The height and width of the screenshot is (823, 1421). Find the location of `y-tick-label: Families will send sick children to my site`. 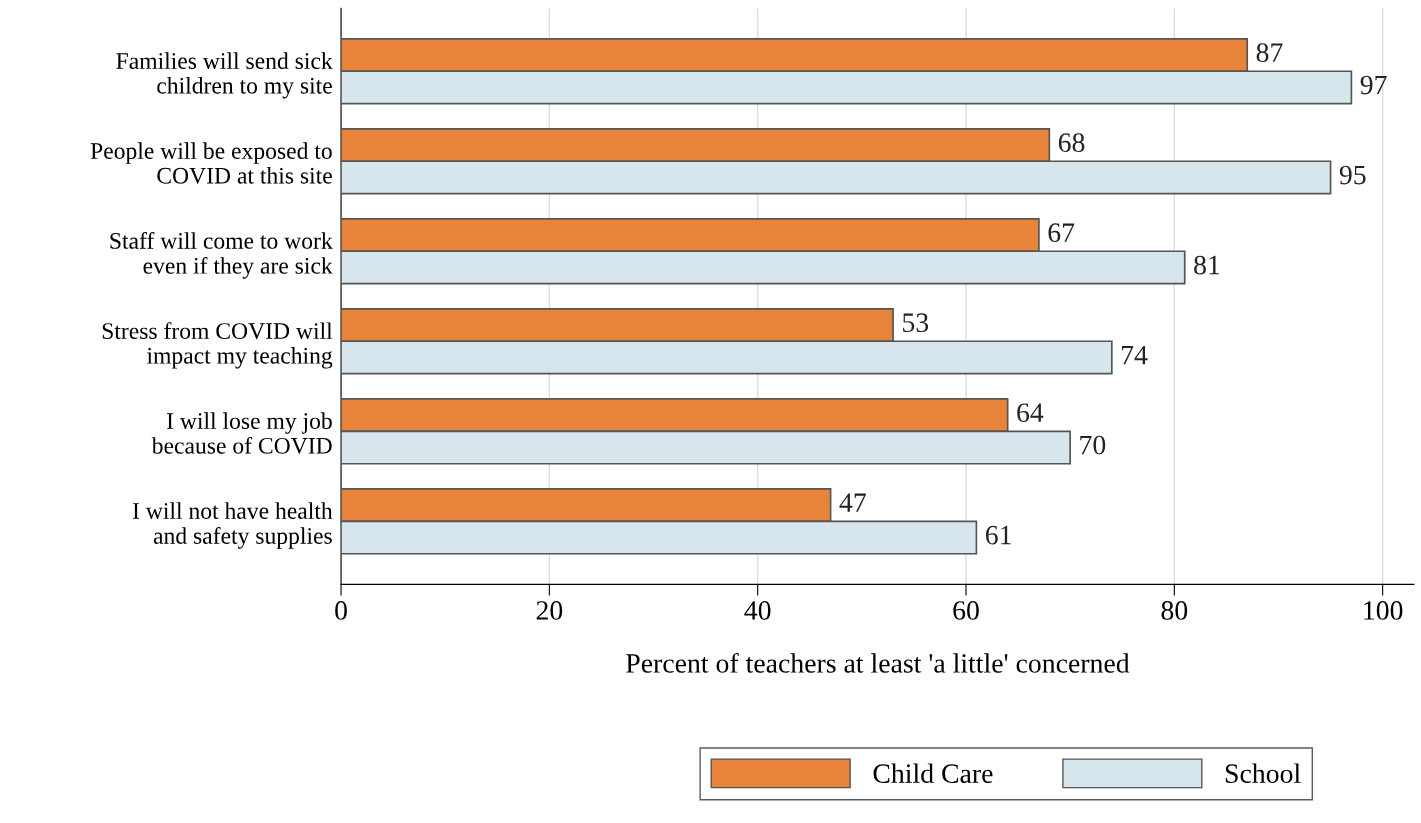

y-tick-label: Families will send sick children to my site is located at coordinates (224, 75).